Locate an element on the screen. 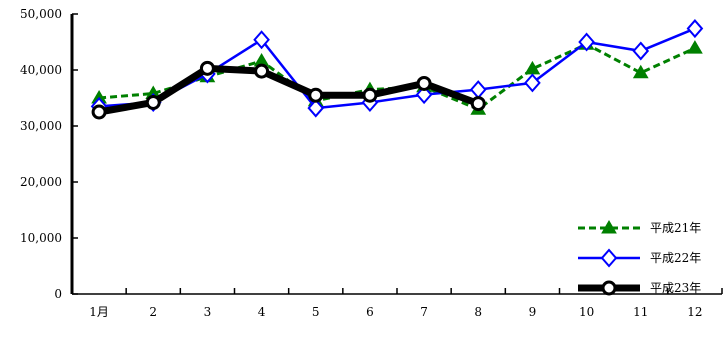  legend-label-1: 平成21年 is located at coordinates (675, 228).